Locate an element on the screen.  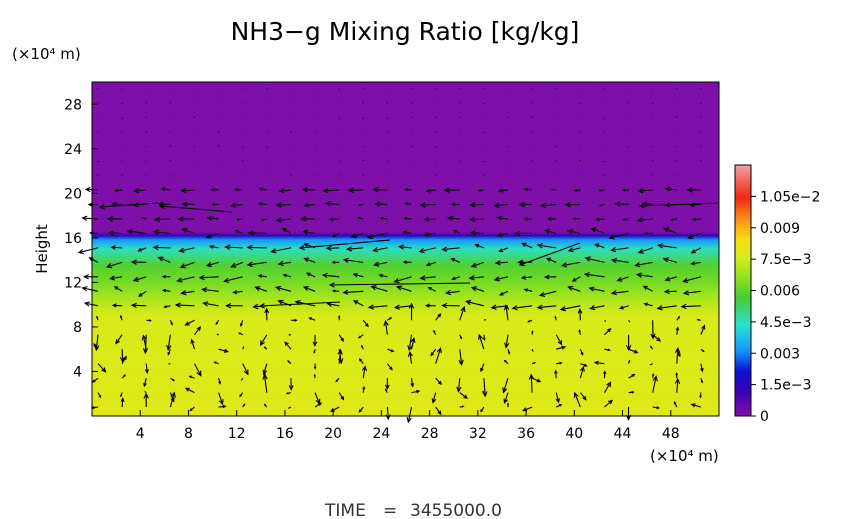
x-tick-label: 36 is located at coordinates (526, 434).